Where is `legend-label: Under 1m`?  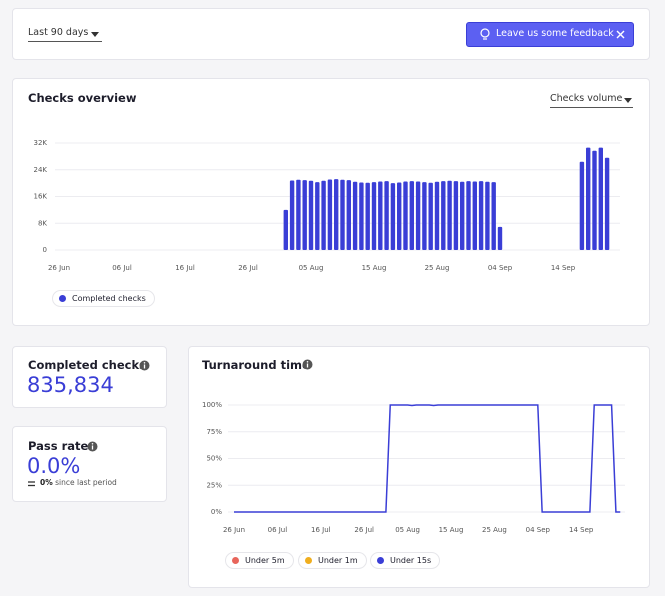 legend-label: Under 1m is located at coordinates (338, 560).